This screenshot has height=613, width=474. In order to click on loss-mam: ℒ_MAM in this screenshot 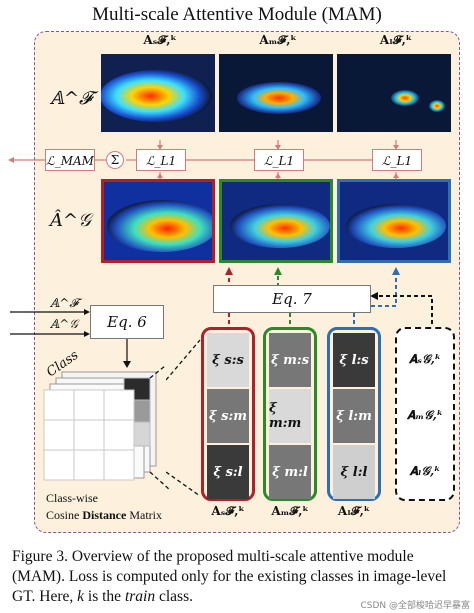, I will do `click(70, 160)`.